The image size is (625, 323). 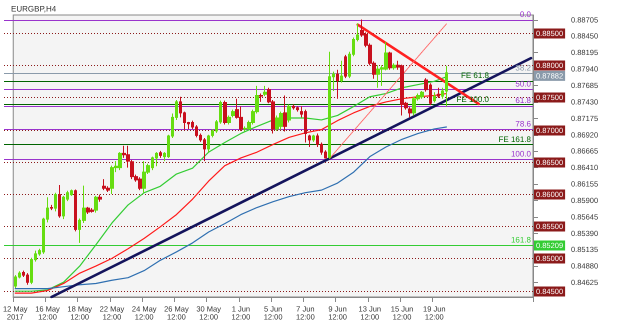 What do you see at coordinates (523, 67) in the screenshot?
I see `annotation: 38.2` at bounding box center [523, 67].